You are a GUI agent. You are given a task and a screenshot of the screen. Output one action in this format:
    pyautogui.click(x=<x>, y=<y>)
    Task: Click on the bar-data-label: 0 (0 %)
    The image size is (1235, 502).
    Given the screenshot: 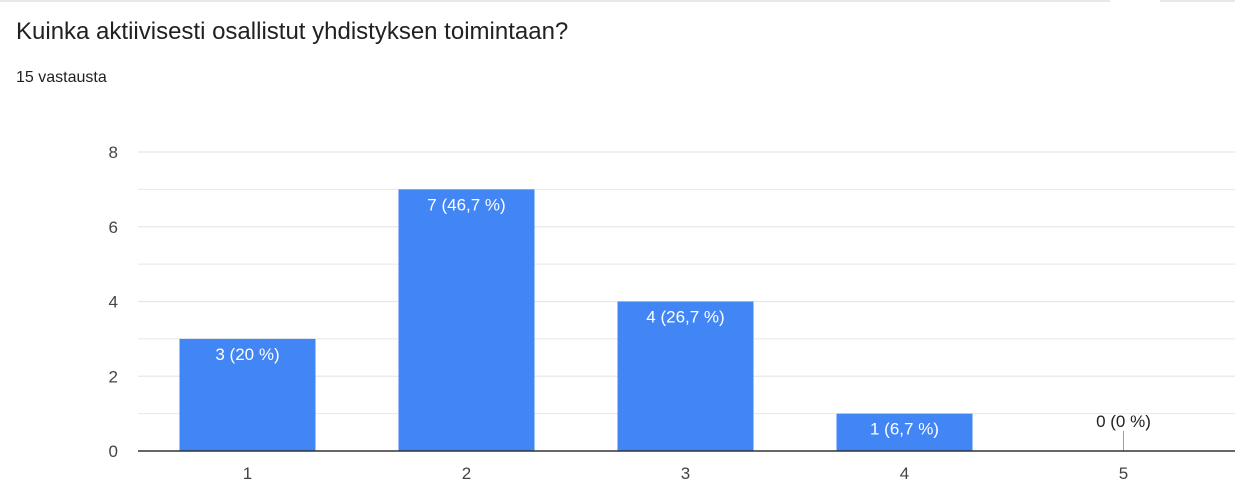 What is the action you would take?
    pyautogui.click(x=1123, y=421)
    